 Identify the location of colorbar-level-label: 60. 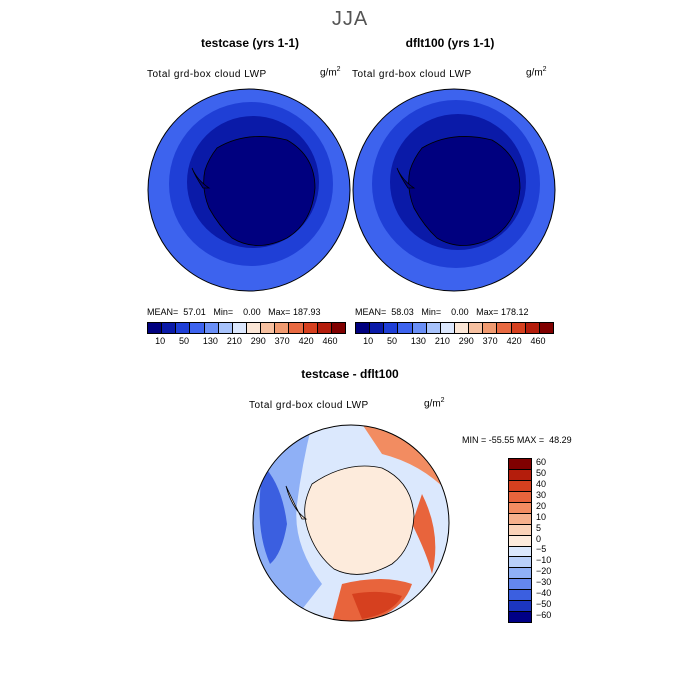
(541, 462).